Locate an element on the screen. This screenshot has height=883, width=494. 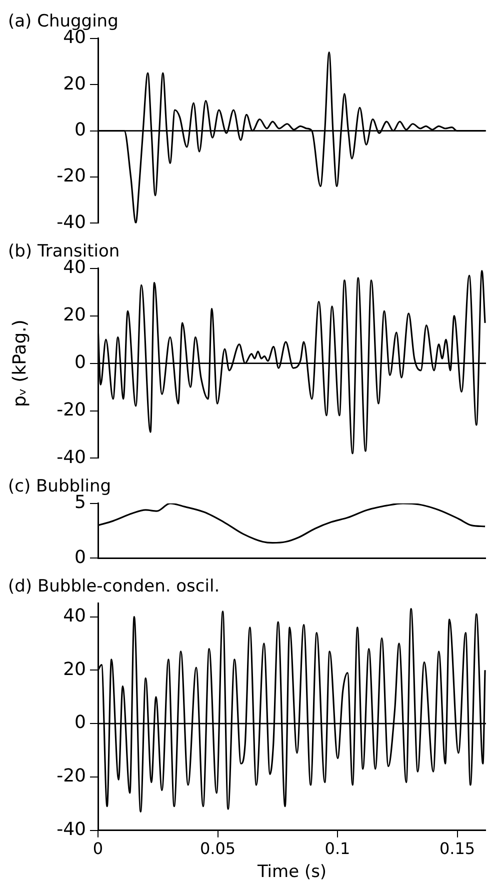
x-tick-label: 0.05 is located at coordinates (218, 848).